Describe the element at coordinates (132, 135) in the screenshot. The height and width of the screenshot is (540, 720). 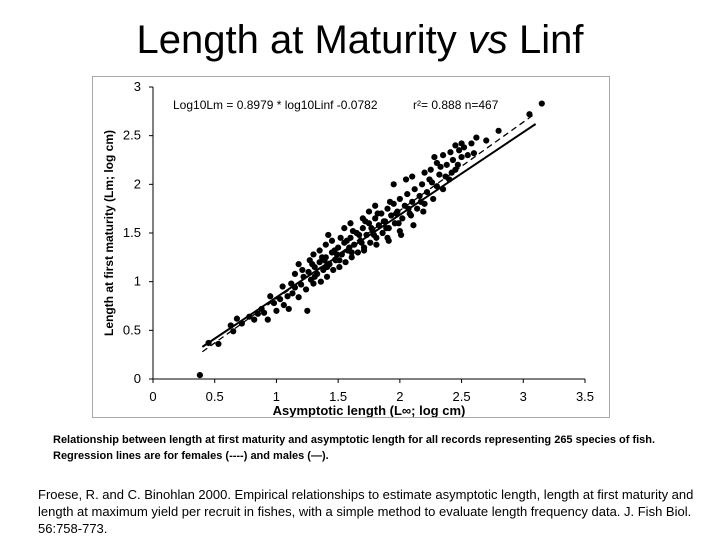
I see `y-tick-label: 2.5` at that location.